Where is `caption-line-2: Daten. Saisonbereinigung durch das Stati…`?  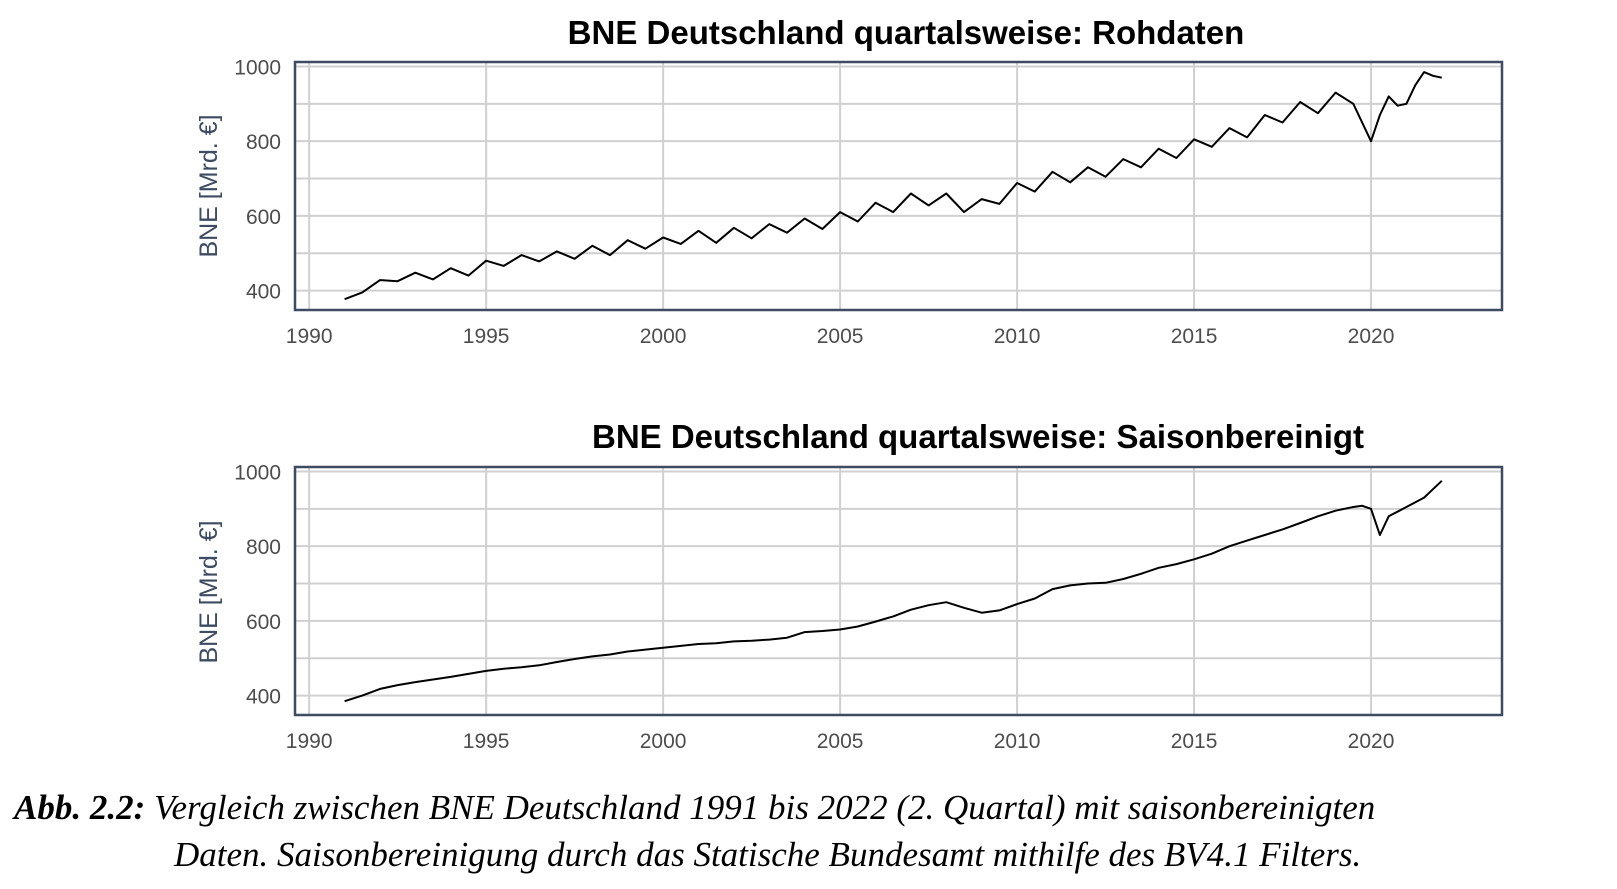
caption-line-2: Daten. Saisonbereinigung durch das Stati… is located at coordinates (768, 854).